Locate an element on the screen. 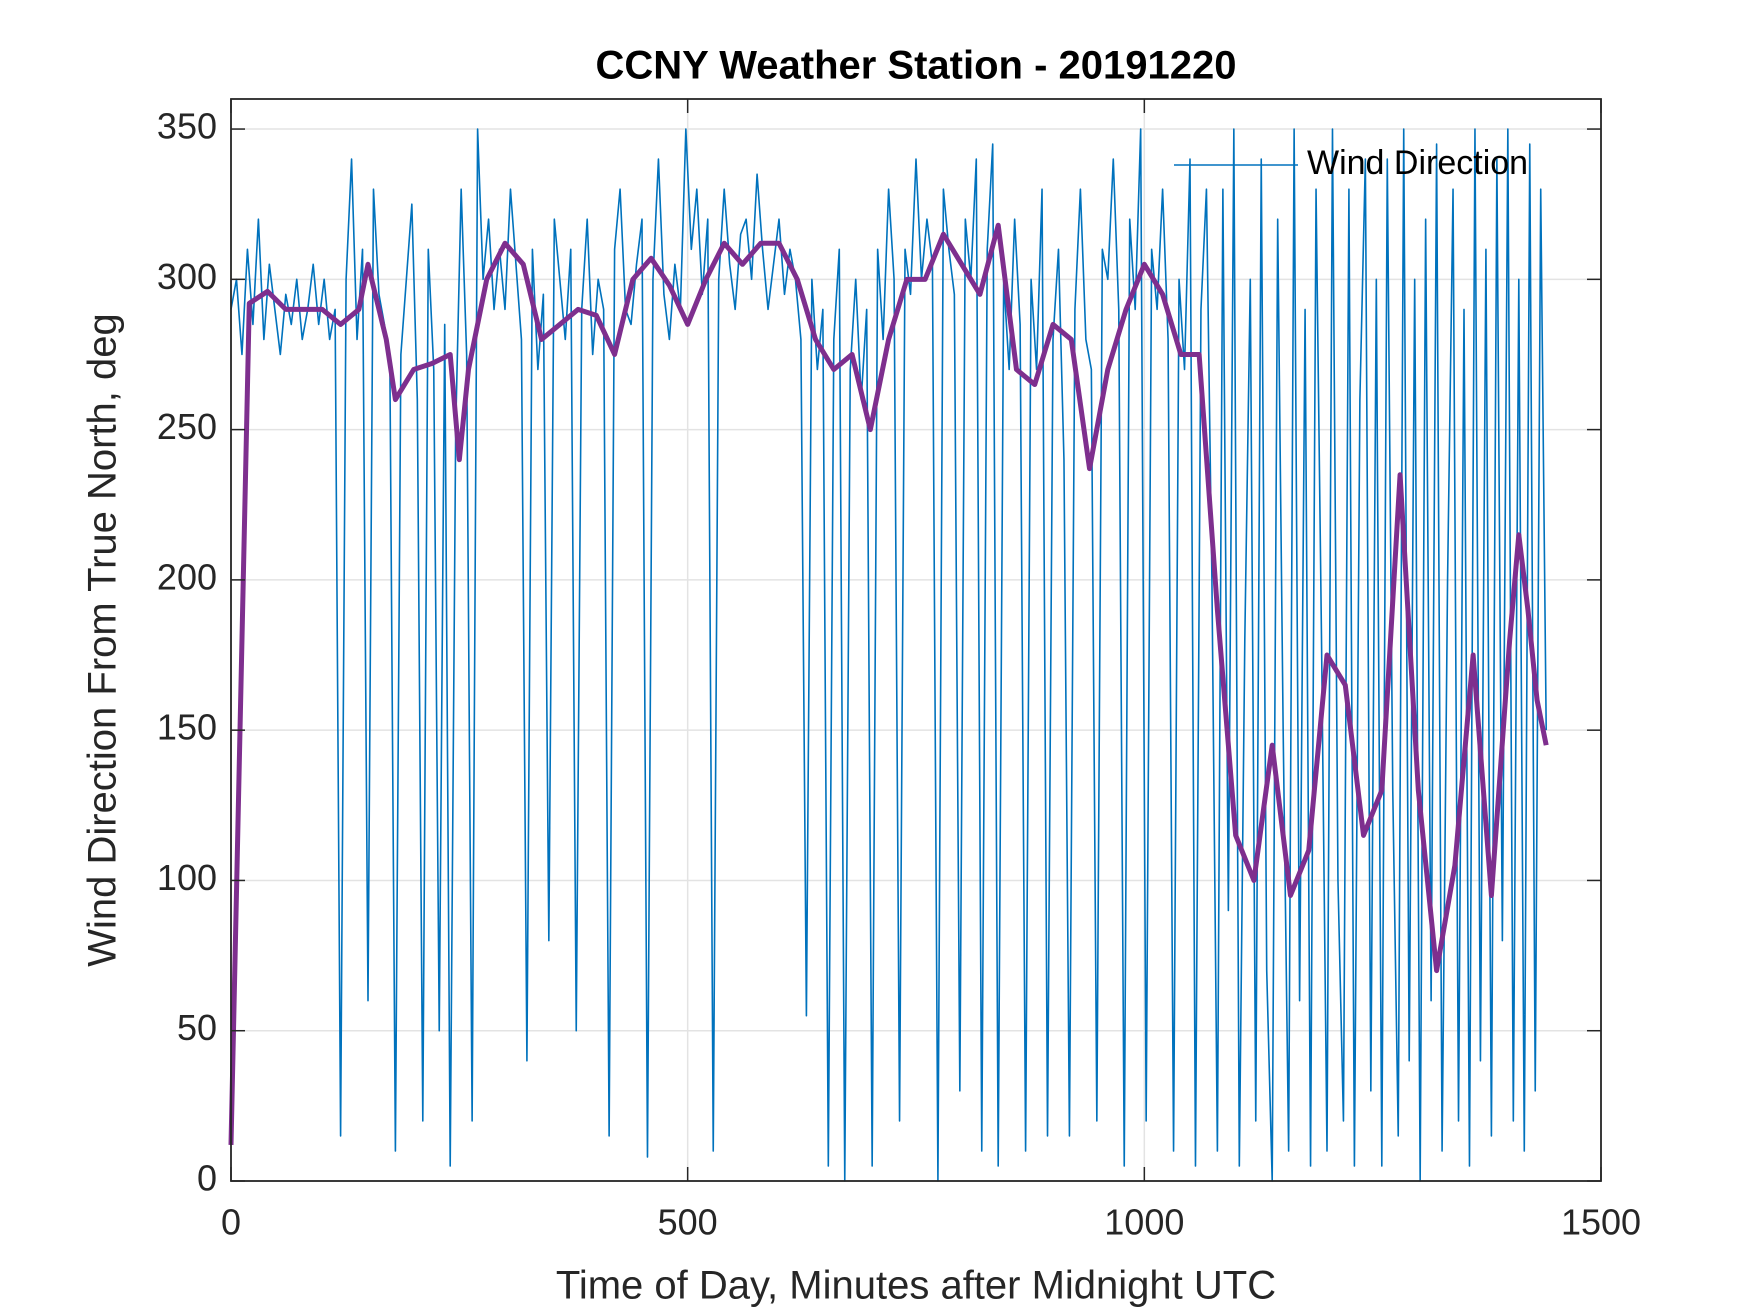 The width and height of the screenshot is (1750, 1313). x-tick-label: 1500 is located at coordinates (1601, 1222).